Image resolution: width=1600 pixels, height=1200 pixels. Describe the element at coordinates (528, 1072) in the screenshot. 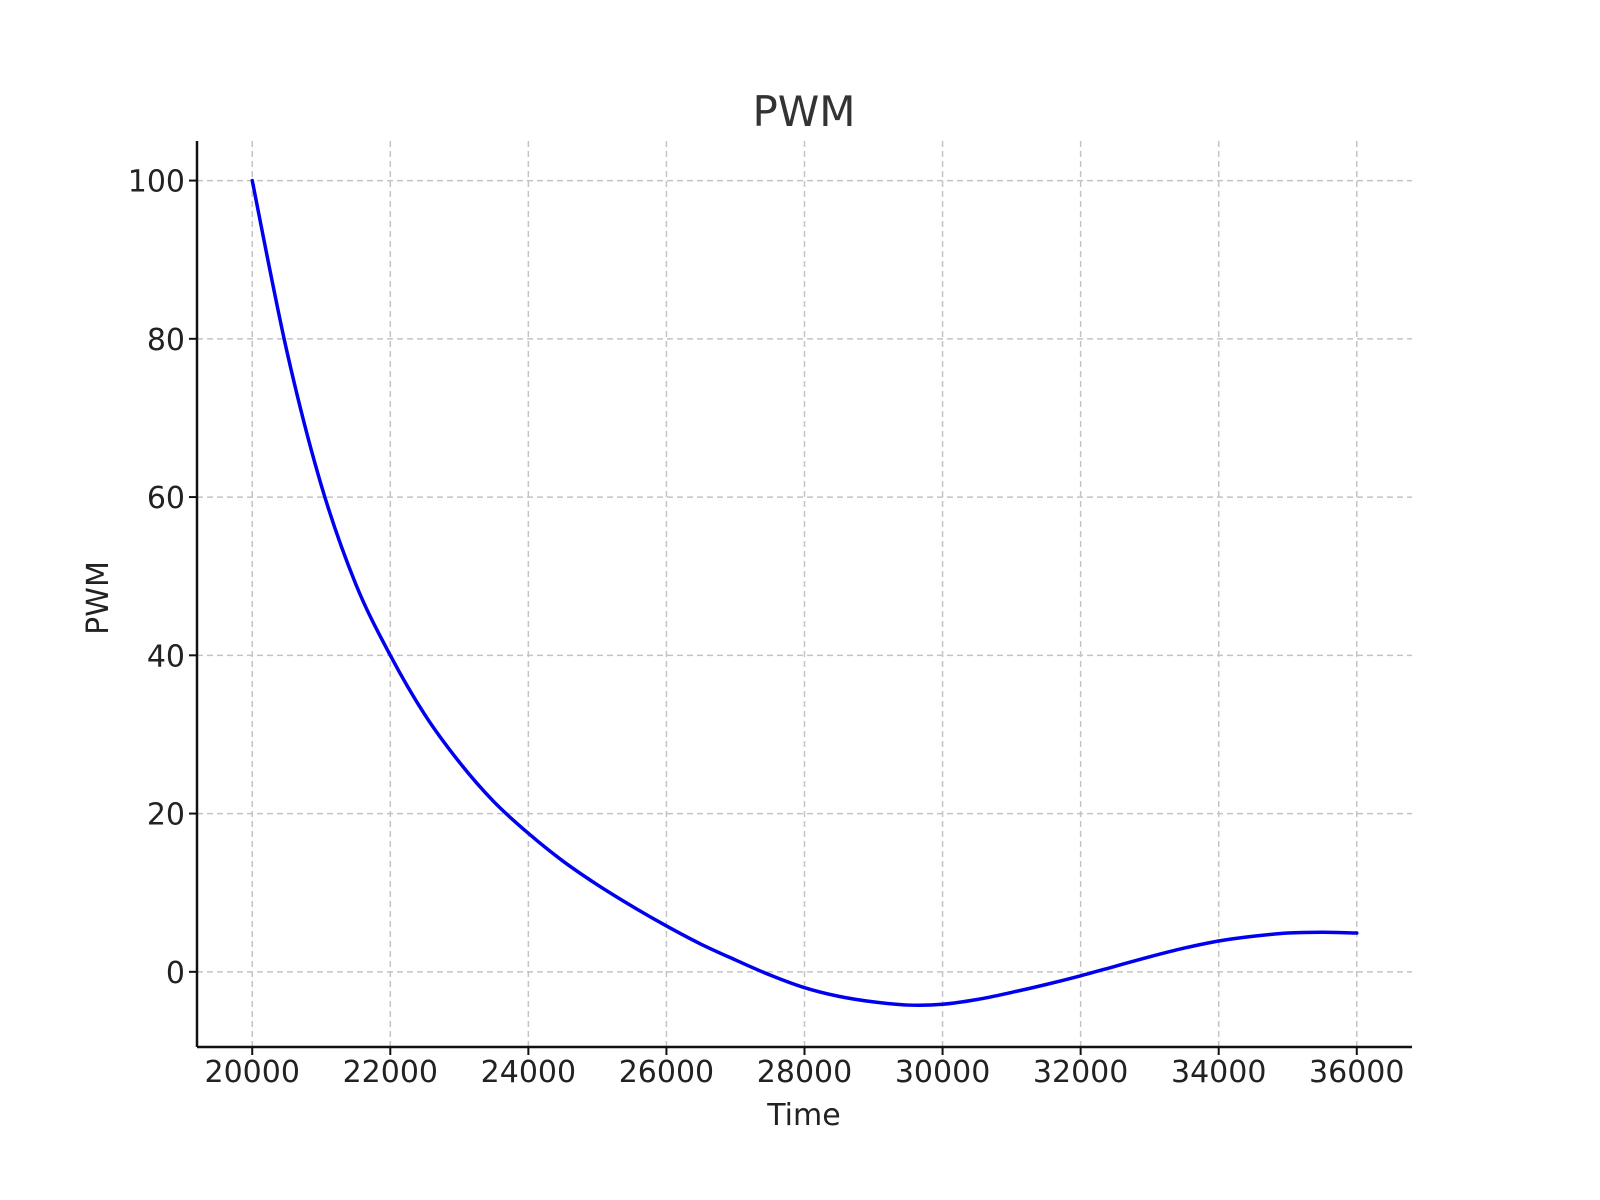

I see `x-tick-label: 24000` at that location.